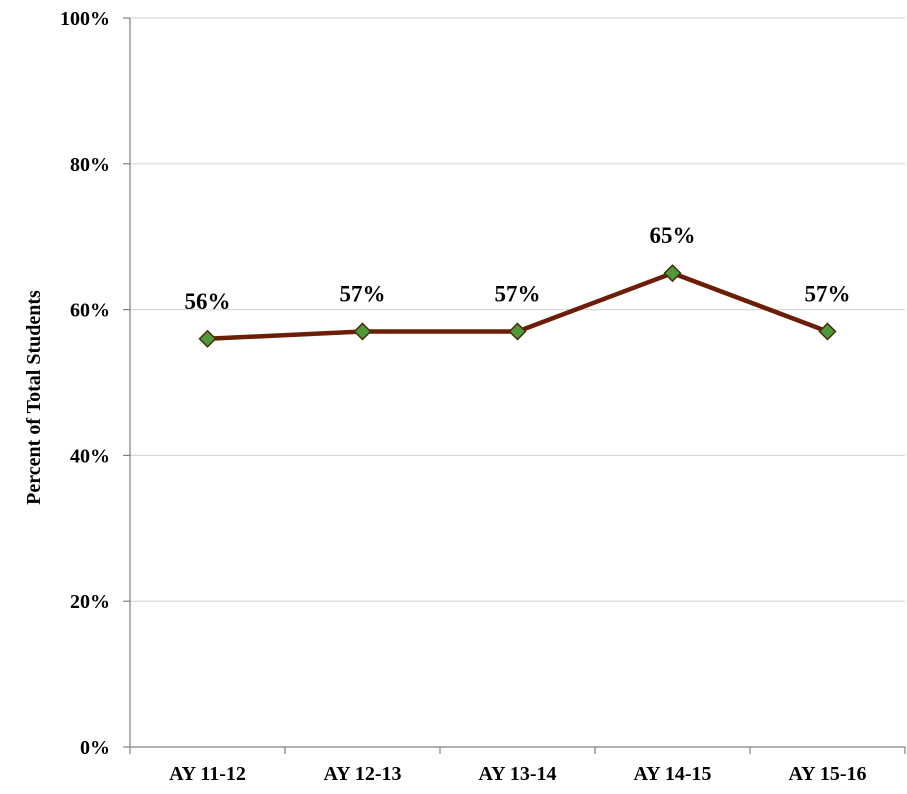 The image size is (907, 794). I want to click on x-tick-label: AY 12-13, so click(363, 774).